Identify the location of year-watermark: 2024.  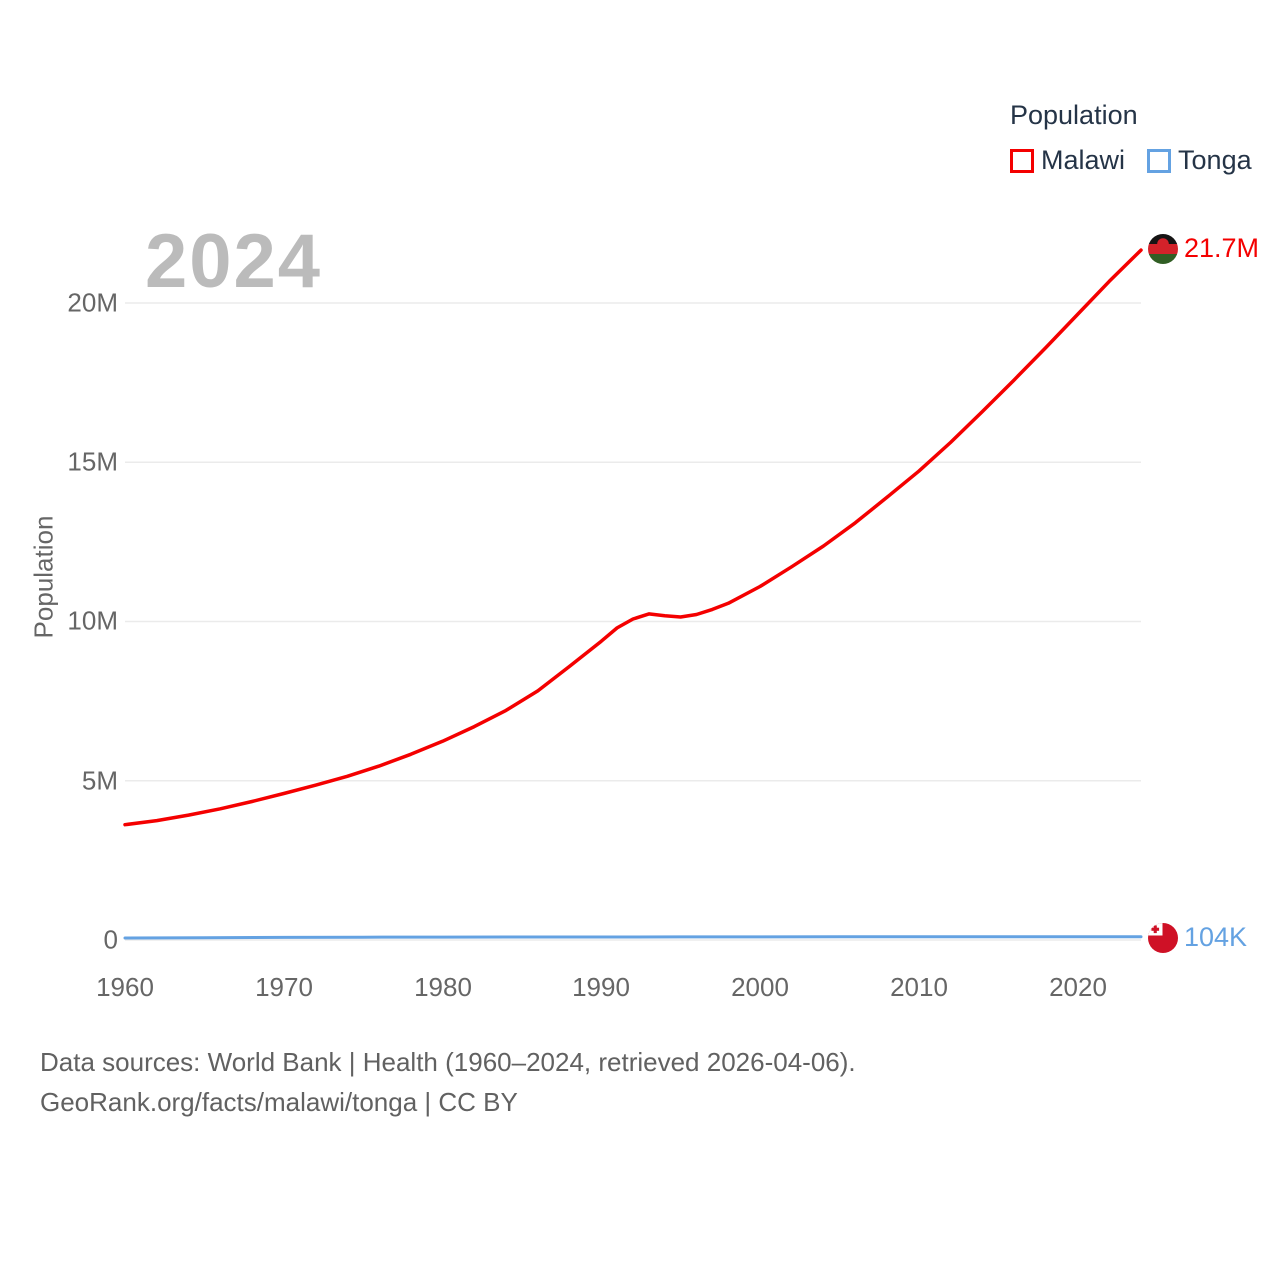
(234, 261).